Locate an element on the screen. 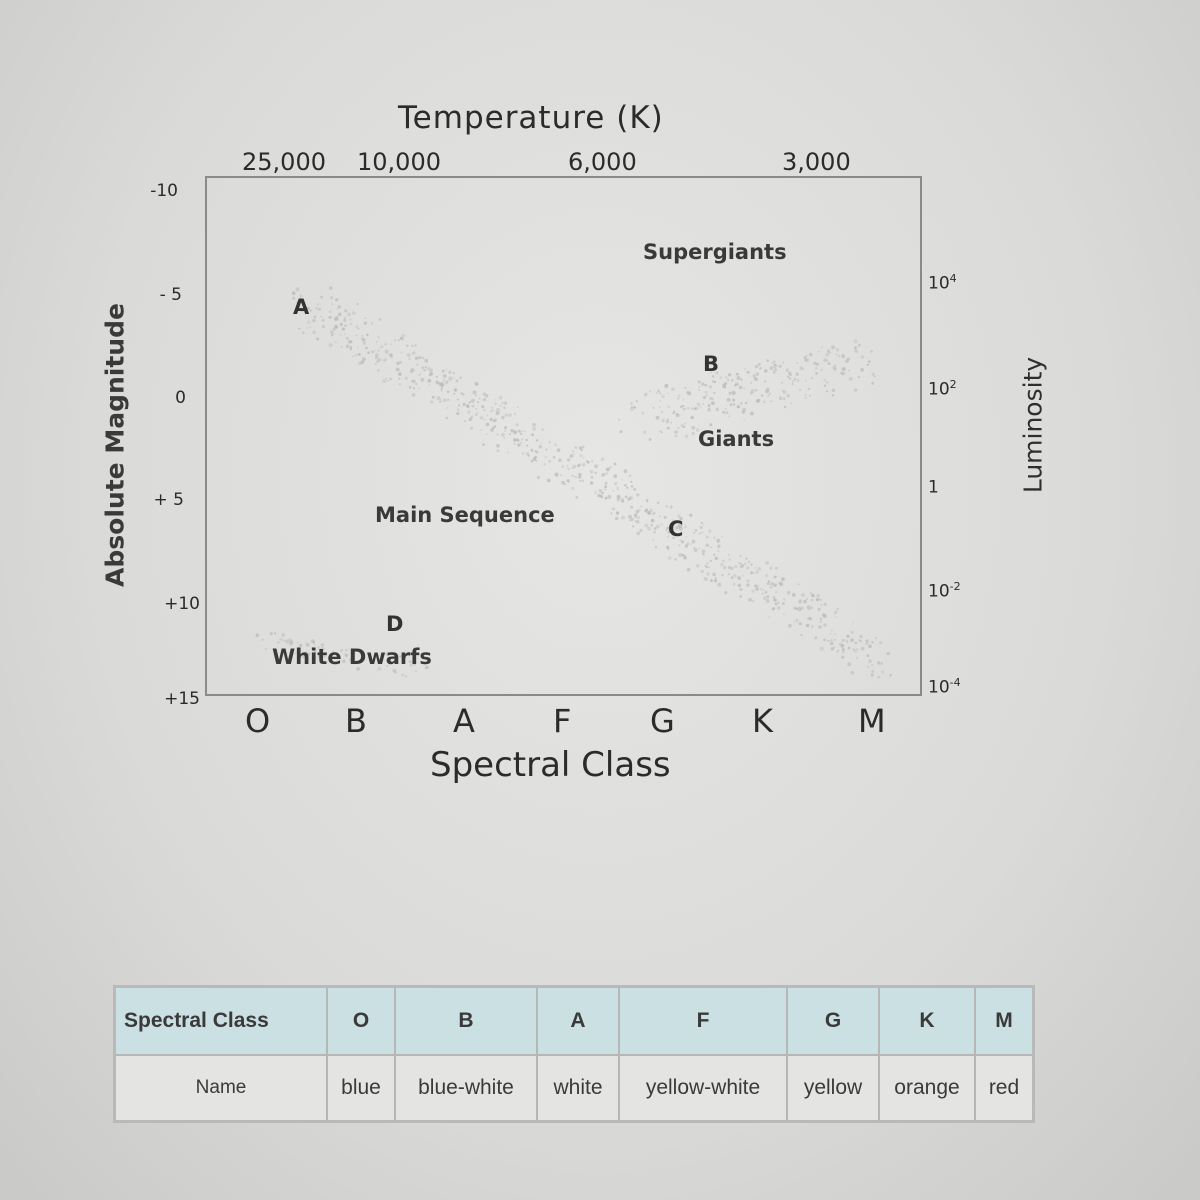  temperature-tick: 10,000 is located at coordinates (399, 162).